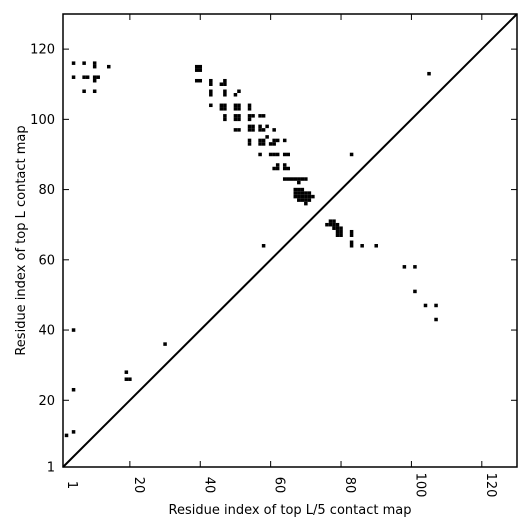 This screenshot has width=531, height=531. I want to click on y-axis-label: Residue index of top L contact map, so click(21, 240).